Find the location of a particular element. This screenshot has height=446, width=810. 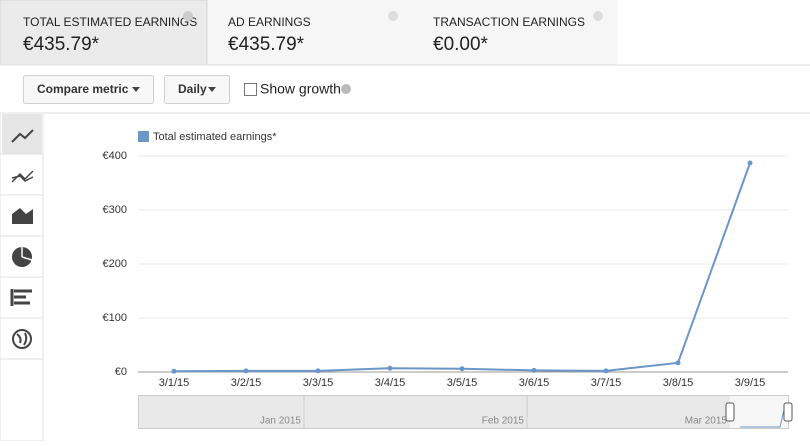

y-tick-label: €100 is located at coordinates (115, 318).